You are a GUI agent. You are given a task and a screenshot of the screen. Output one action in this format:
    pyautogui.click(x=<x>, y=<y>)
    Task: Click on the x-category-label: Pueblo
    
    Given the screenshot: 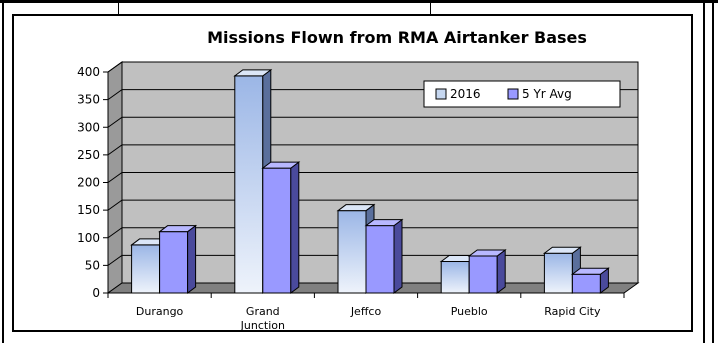 What is the action you would take?
    pyautogui.click(x=469, y=311)
    